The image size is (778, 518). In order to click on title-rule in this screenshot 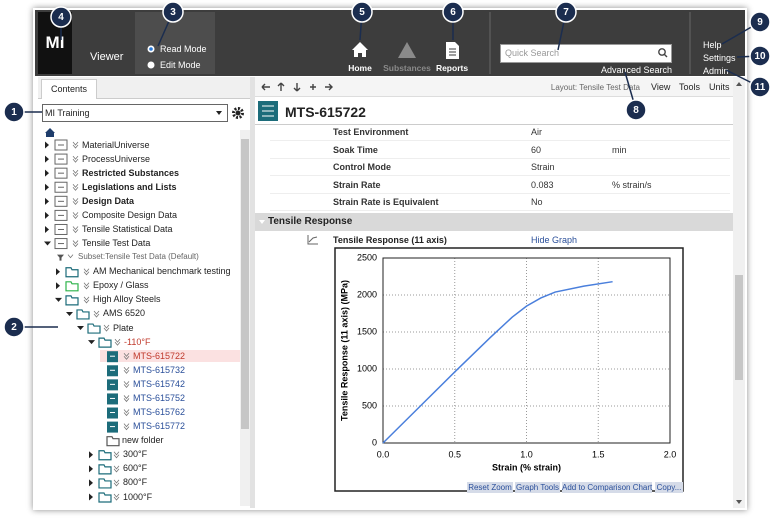, I will do `click(494, 124)`.